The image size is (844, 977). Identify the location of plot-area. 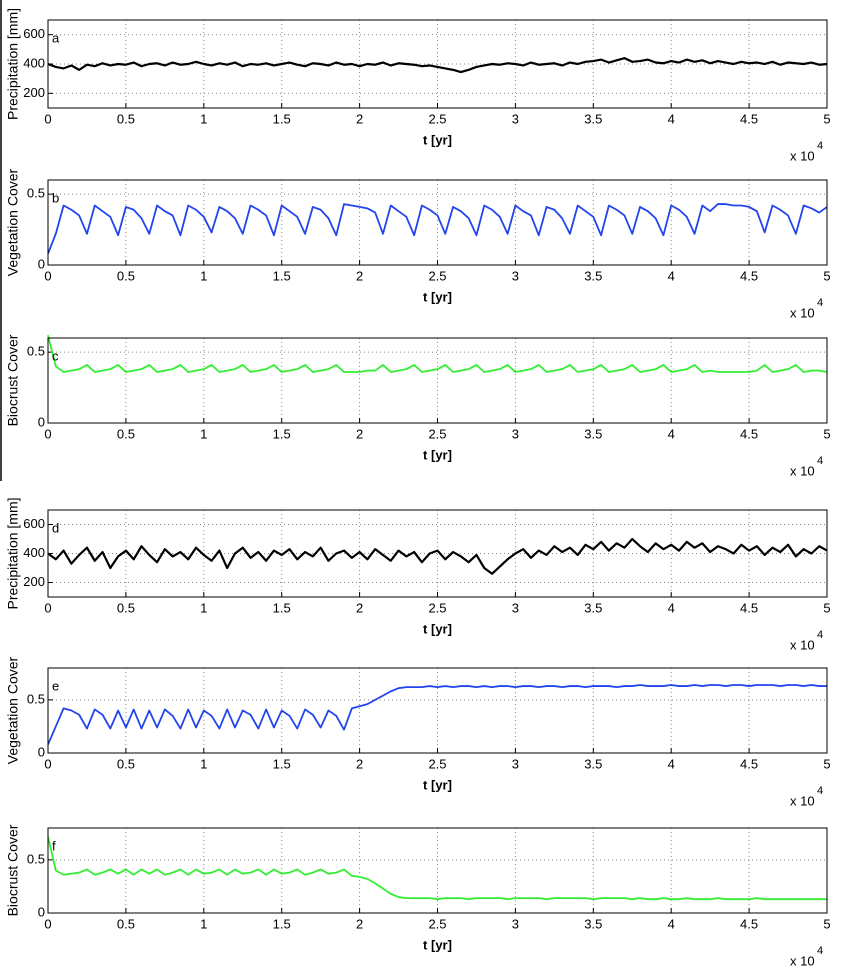
(437, 380).